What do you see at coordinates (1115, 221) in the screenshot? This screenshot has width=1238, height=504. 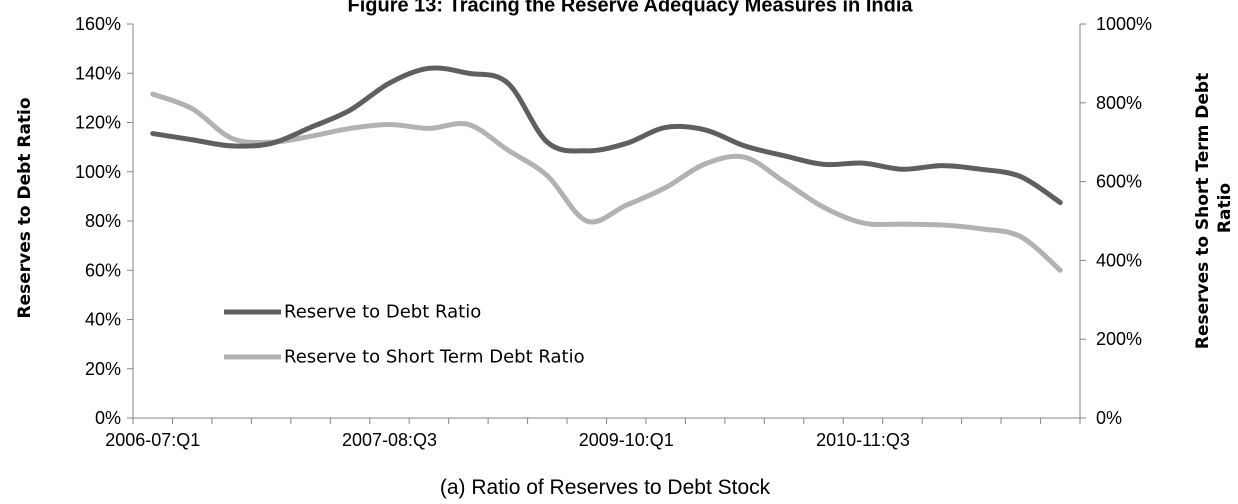 I see `right-axis: 0% 200% 400% 600% 800% 1000%` at bounding box center [1115, 221].